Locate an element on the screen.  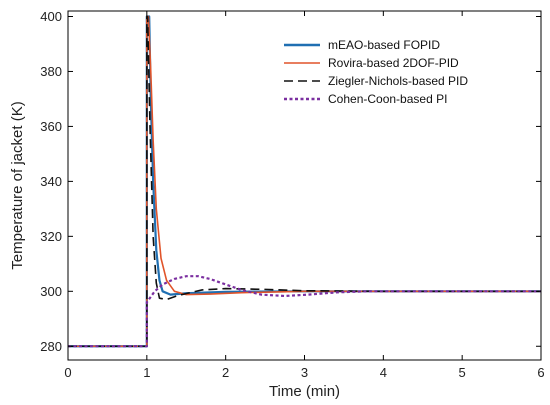
y-tick-label: 280 is located at coordinates (51, 346).